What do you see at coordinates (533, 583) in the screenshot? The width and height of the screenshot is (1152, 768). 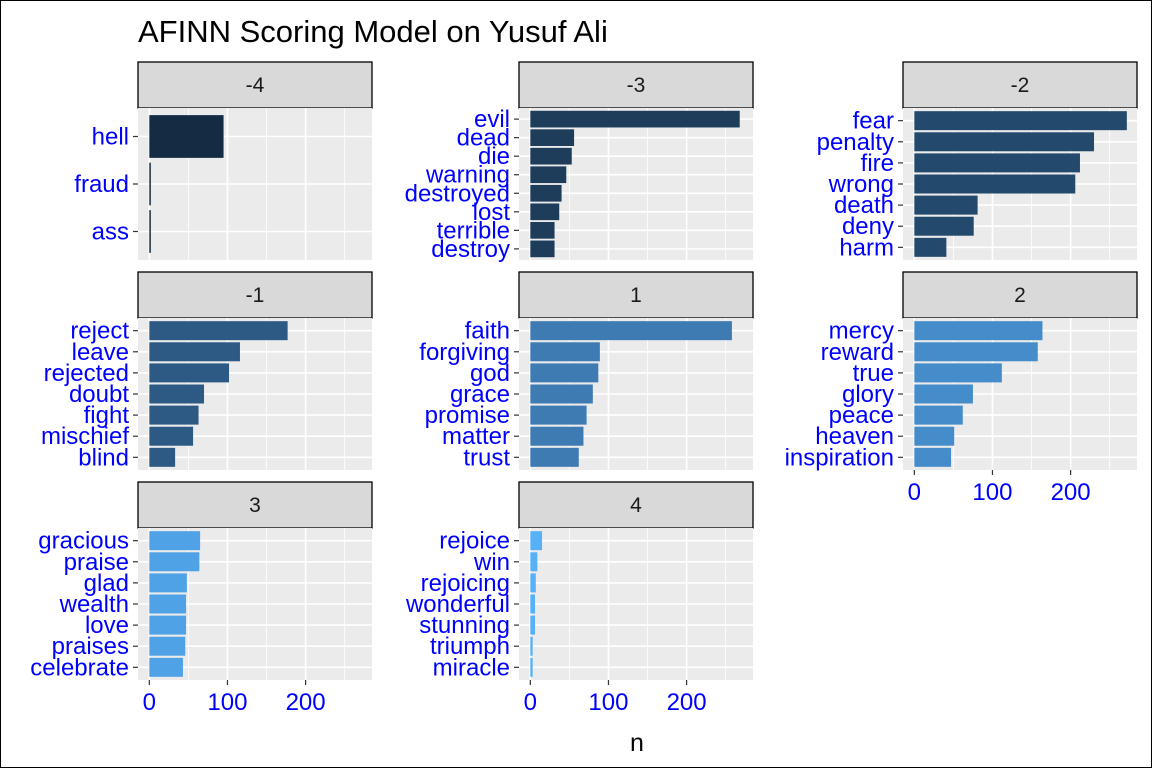 I see `bar-rejoicing` at bounding box center [533, 583].